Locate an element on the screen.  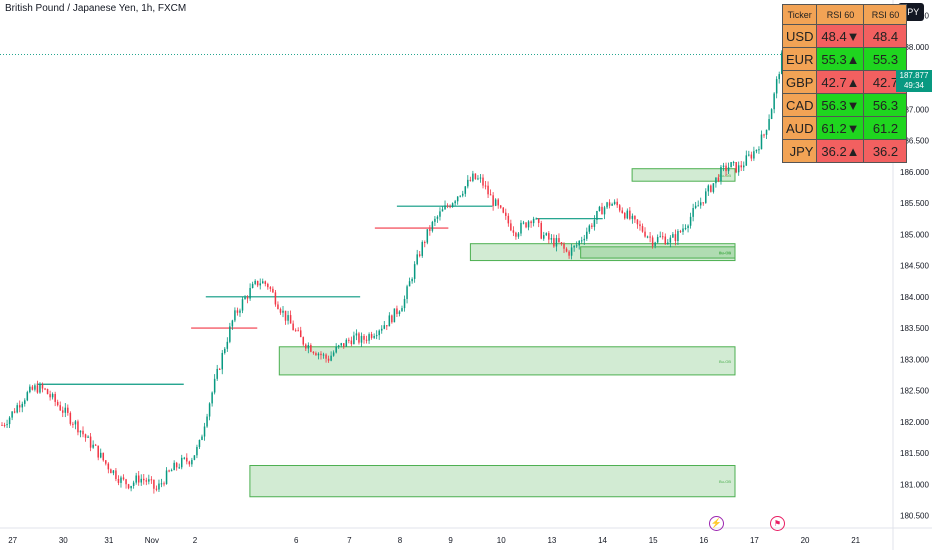
rsi-value-2: 55.3 is located at coordinates (885, 59).